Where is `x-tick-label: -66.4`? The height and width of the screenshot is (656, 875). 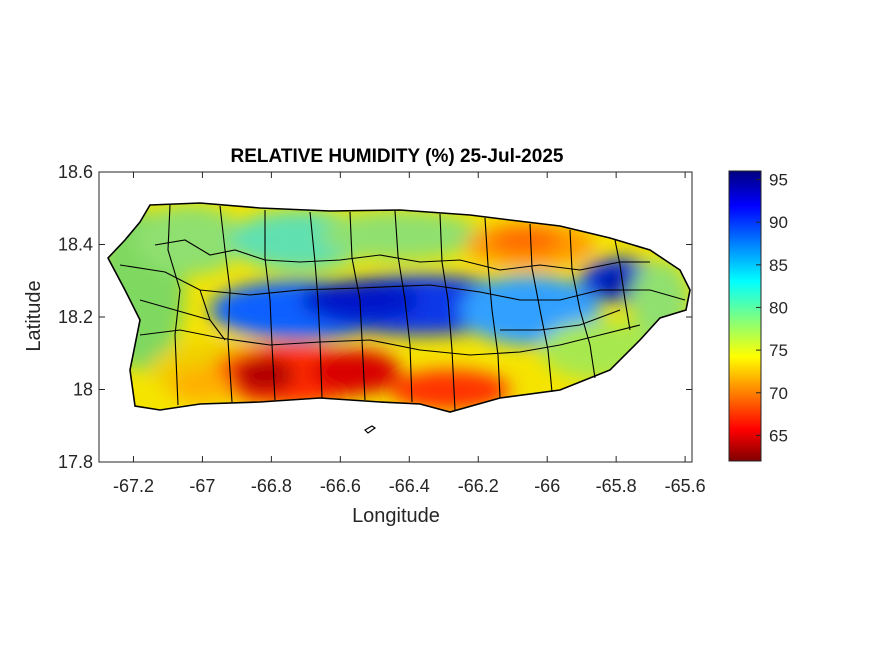 x-tick-label: -66.4 is located at coordinates (409, 486).